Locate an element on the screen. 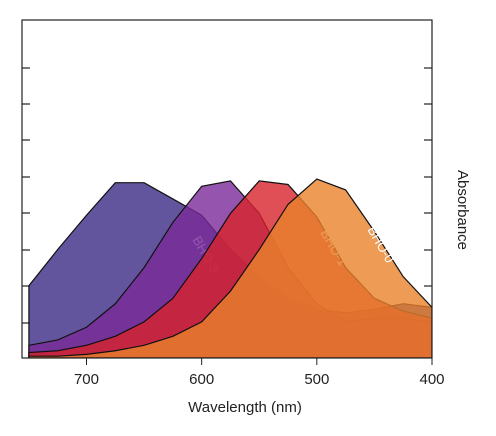 This screenshot has width=496, height=436. y-axis-label: Absorbance is located at coordinates (462, 210).